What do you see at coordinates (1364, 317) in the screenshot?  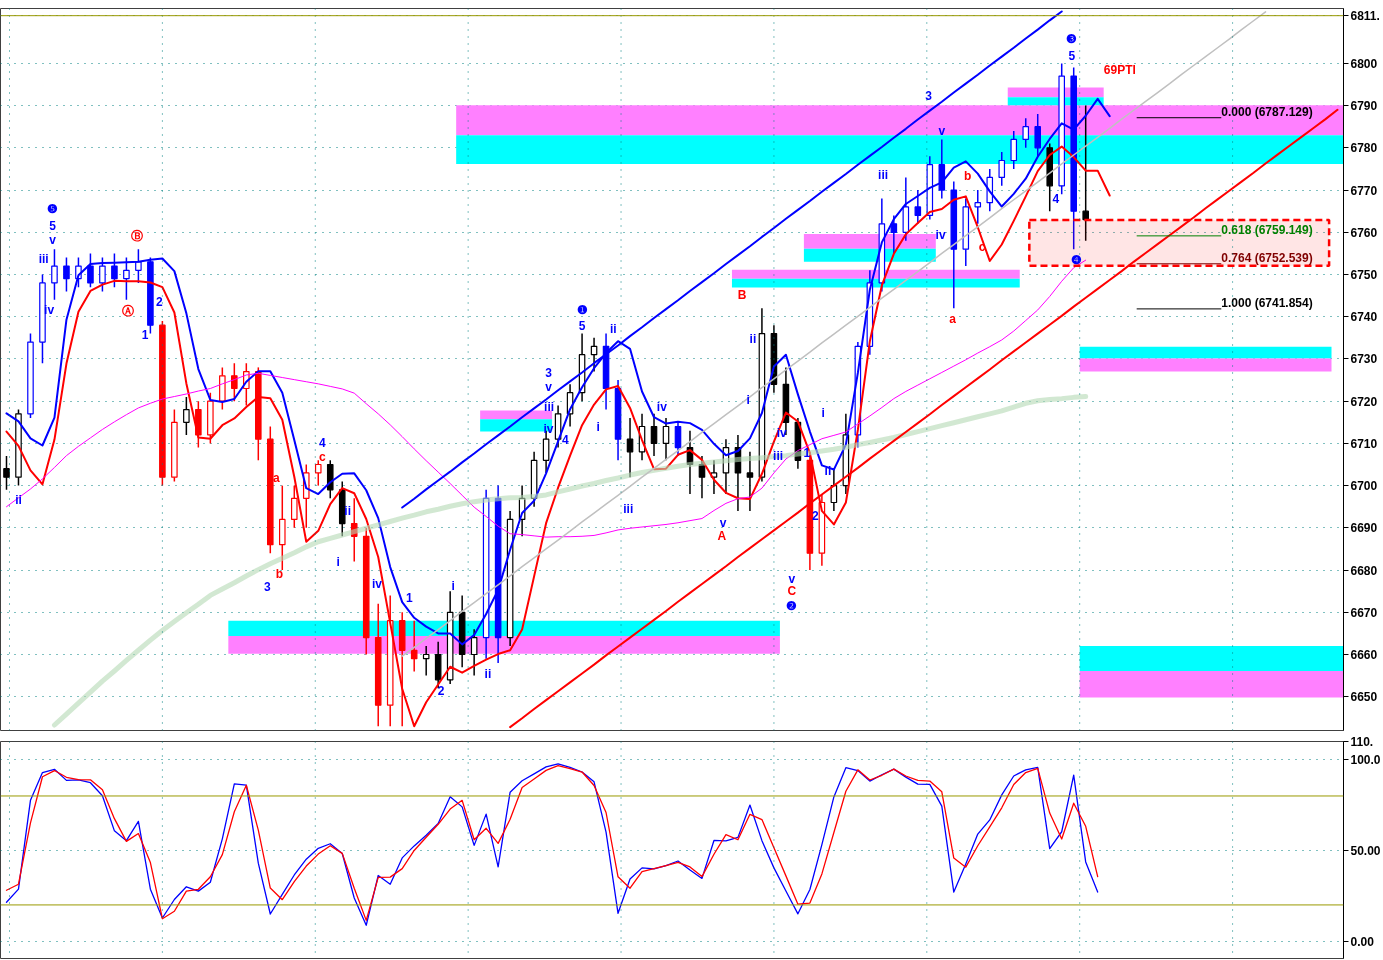 I see `y-tick-label: 6740` at bounding box center [1364, 317].